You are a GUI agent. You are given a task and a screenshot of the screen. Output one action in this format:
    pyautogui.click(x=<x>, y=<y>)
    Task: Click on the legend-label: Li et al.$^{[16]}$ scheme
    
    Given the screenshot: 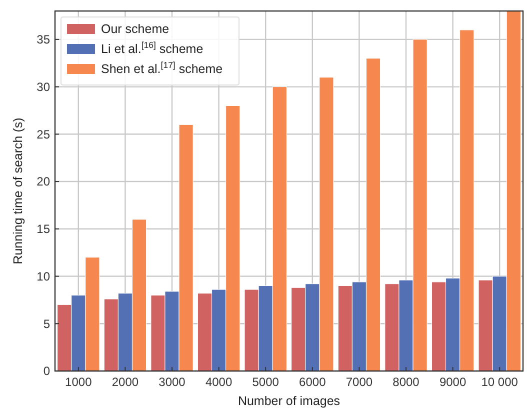 What is the action you would take?
    pyautogui.click(x=152, y=48)
    